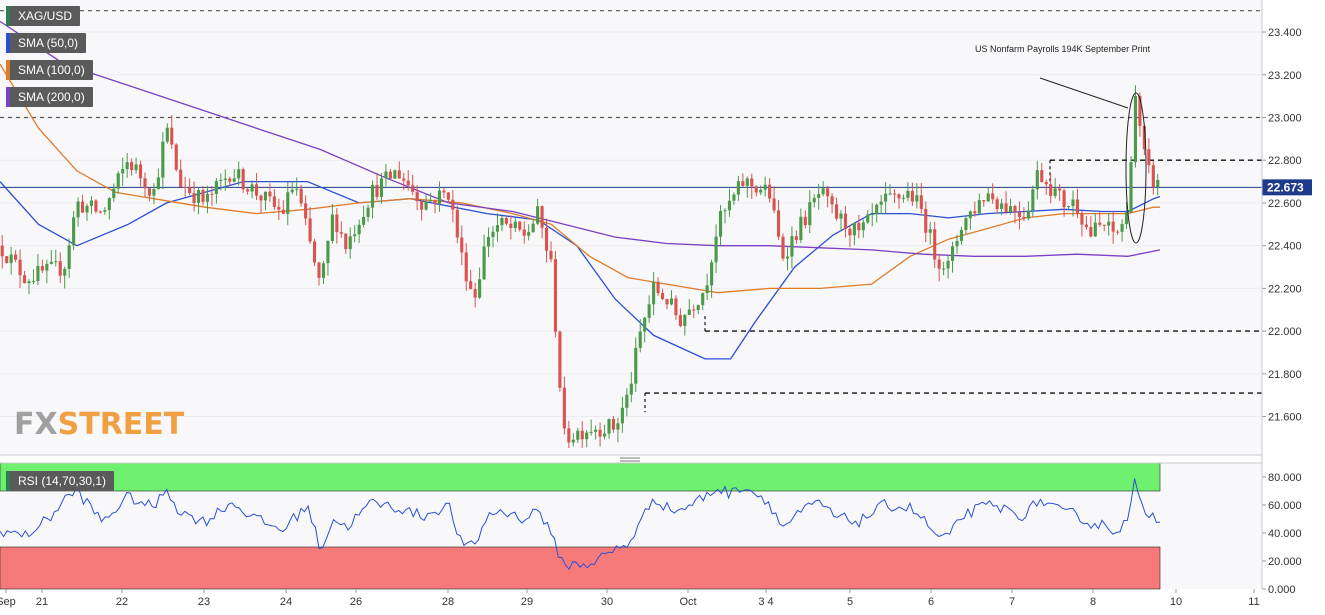 This screenshot has height=615, width=1325. Describe the element at coordinates (1012, 602) in the screenshot. I see `date-tick-label: 7` at that location.